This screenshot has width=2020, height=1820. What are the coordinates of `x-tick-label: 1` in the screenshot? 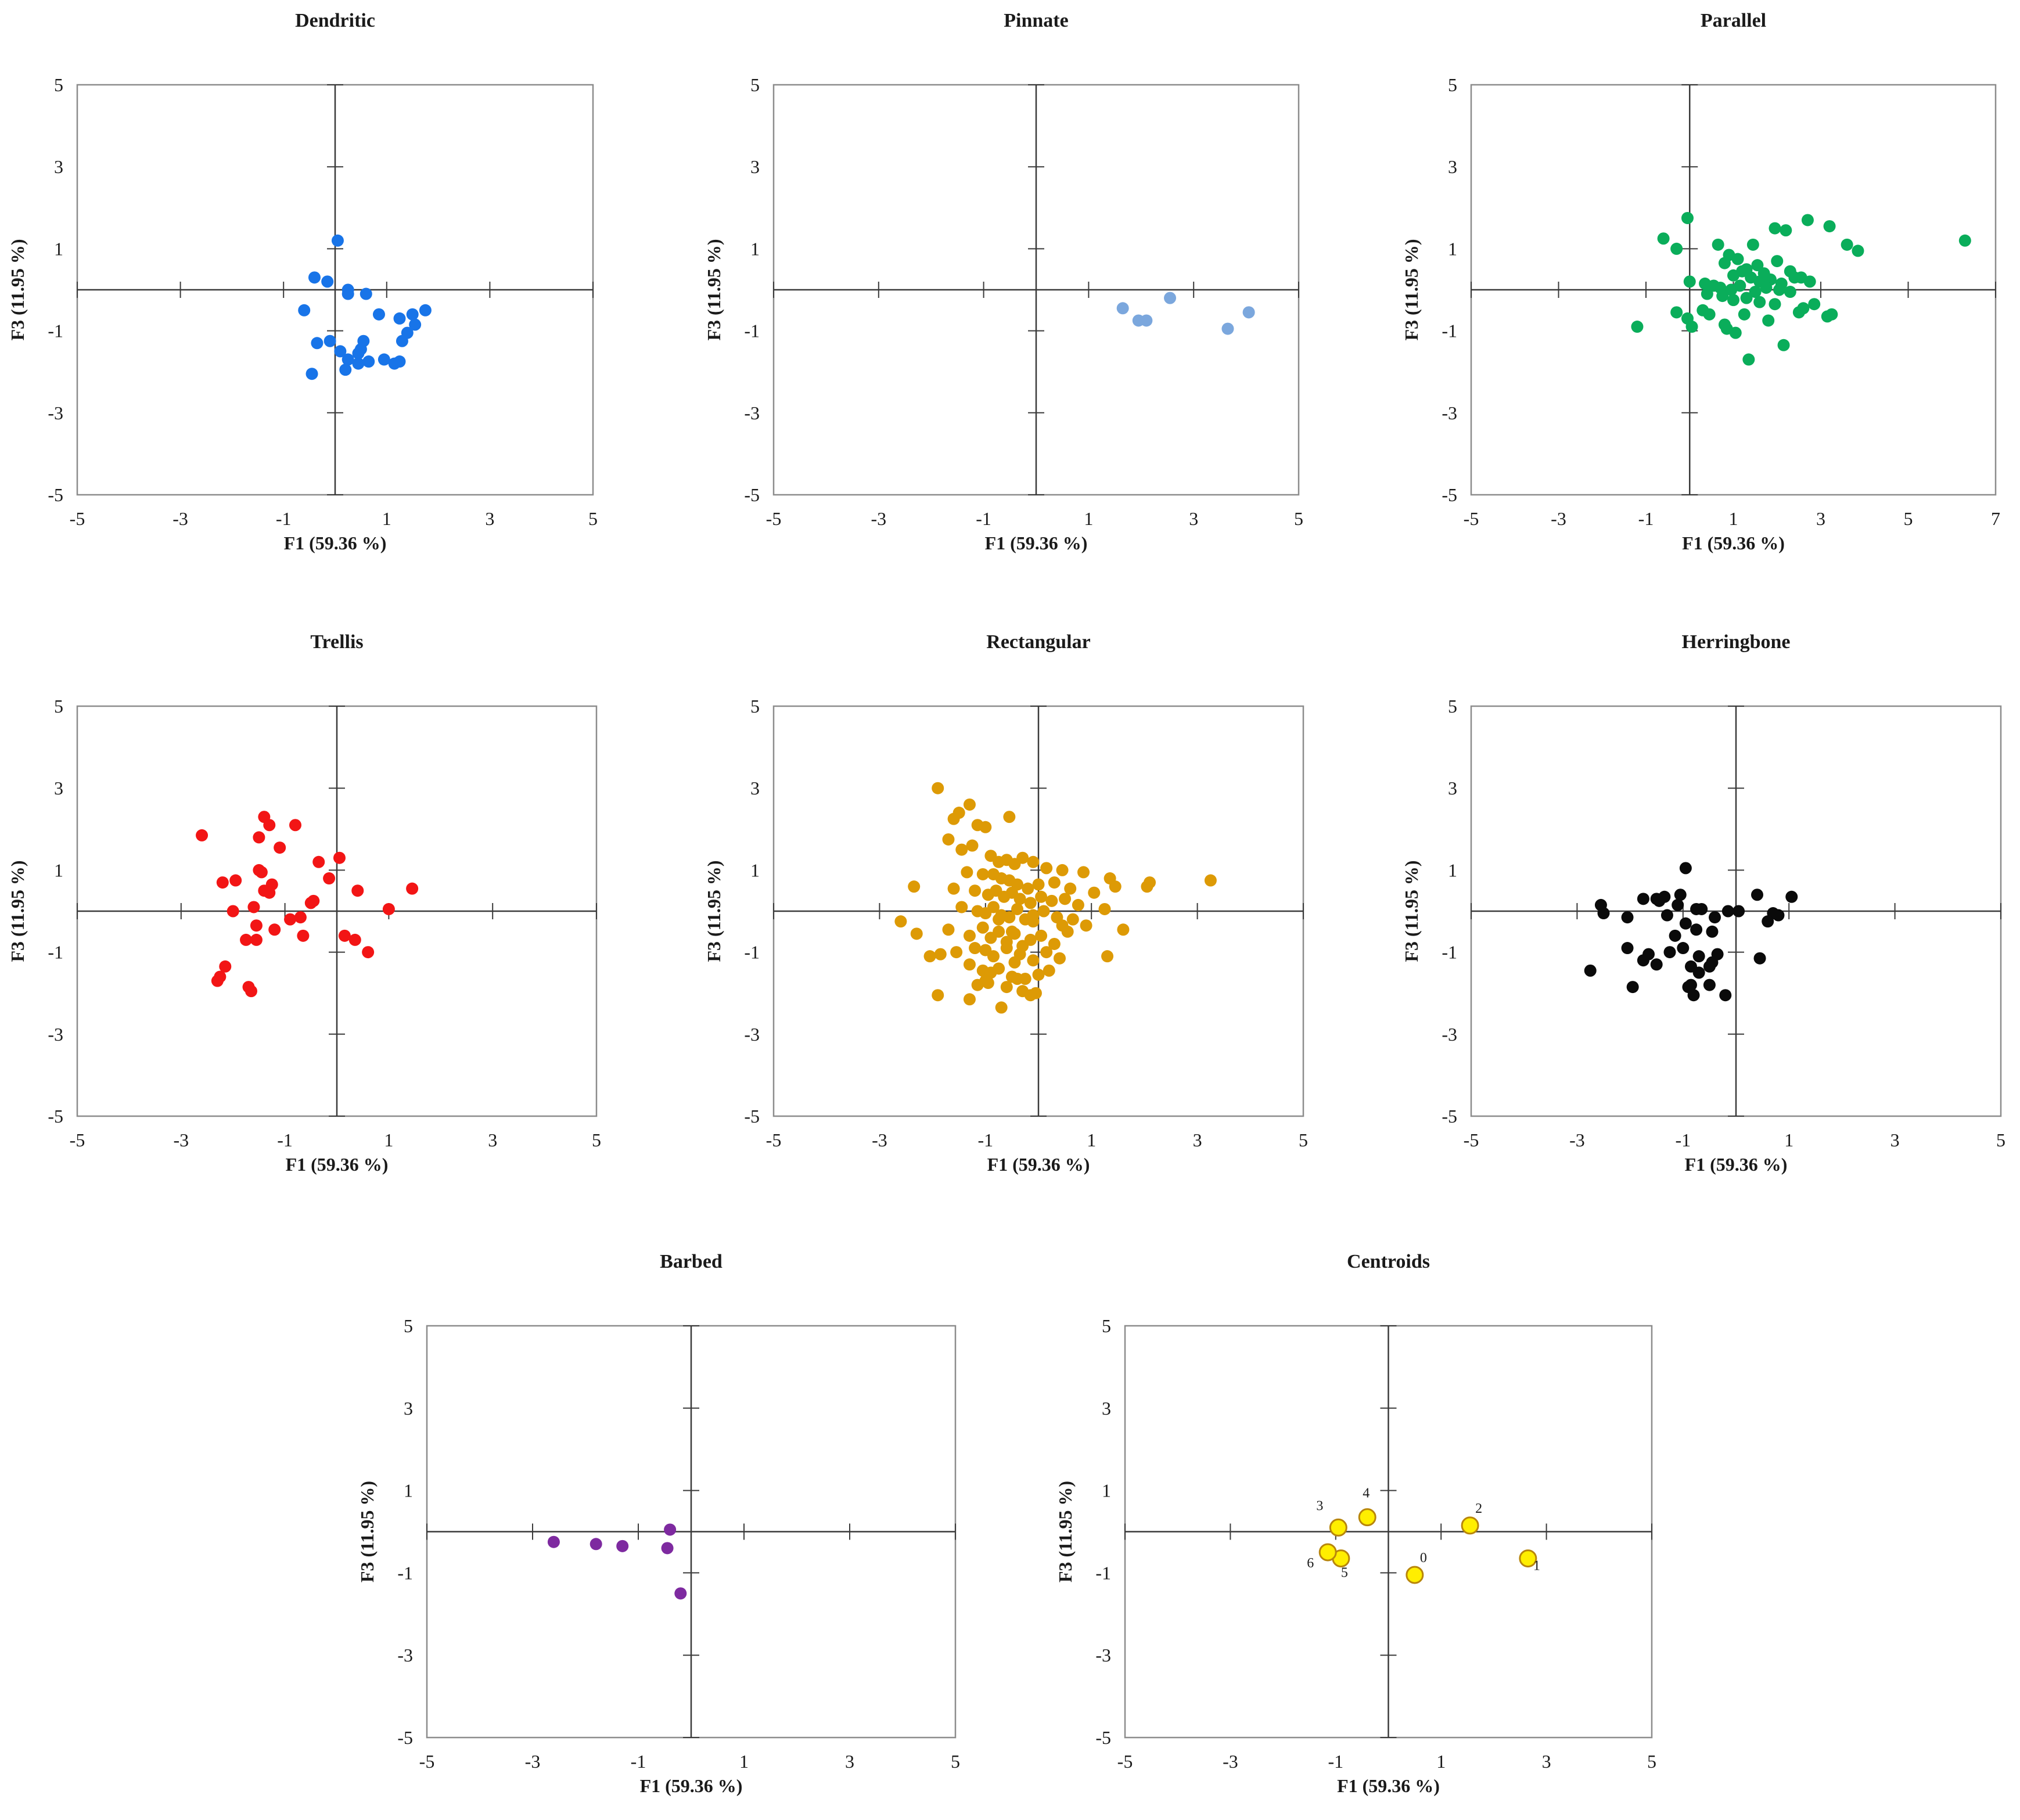 It's located at (1091, 1140).